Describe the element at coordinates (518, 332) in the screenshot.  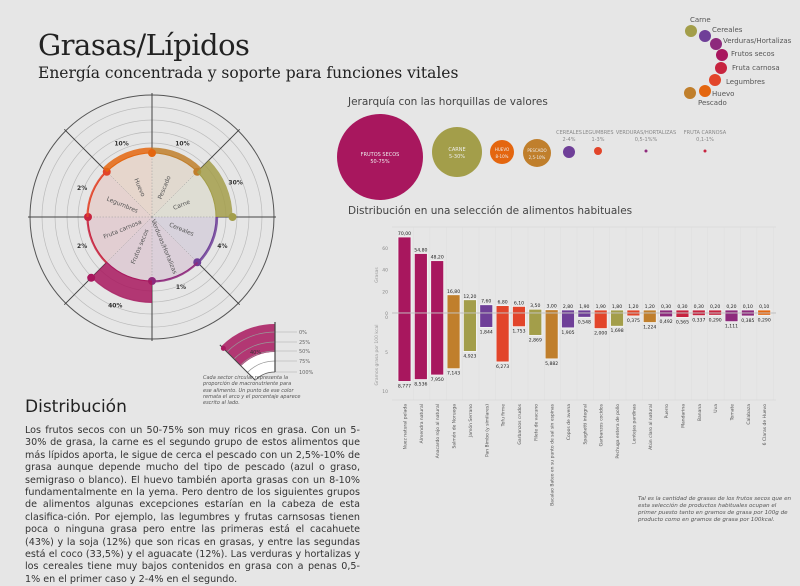
I see `bar-value-bottom: 1,753` at that location.